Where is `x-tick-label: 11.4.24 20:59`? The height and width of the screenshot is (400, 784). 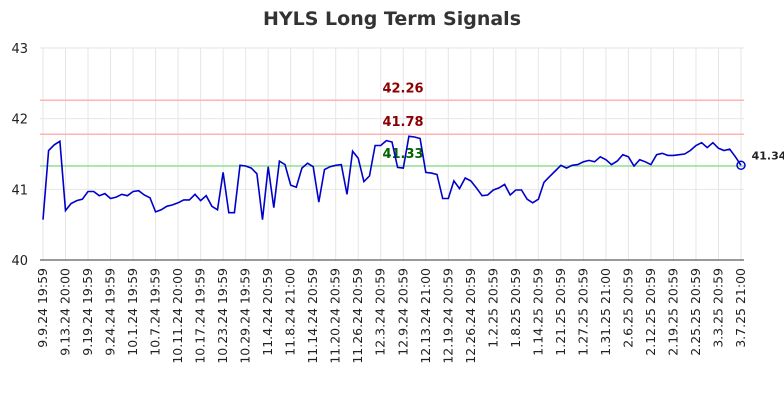
x-tick-label: 11.4.24 20:59 is located at coordinates (267, 312).